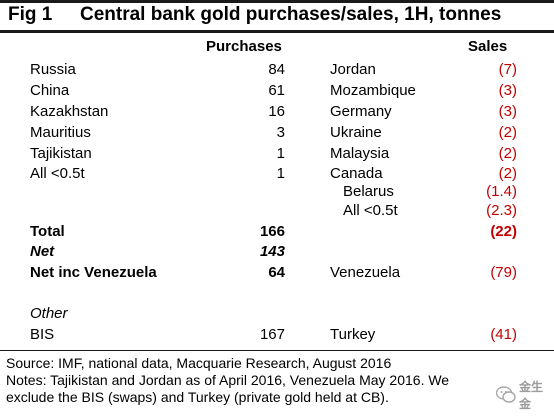 This screenshot has width=554, height=416. I want to click on venezuela-label: Venezuela, so click(365, 272).